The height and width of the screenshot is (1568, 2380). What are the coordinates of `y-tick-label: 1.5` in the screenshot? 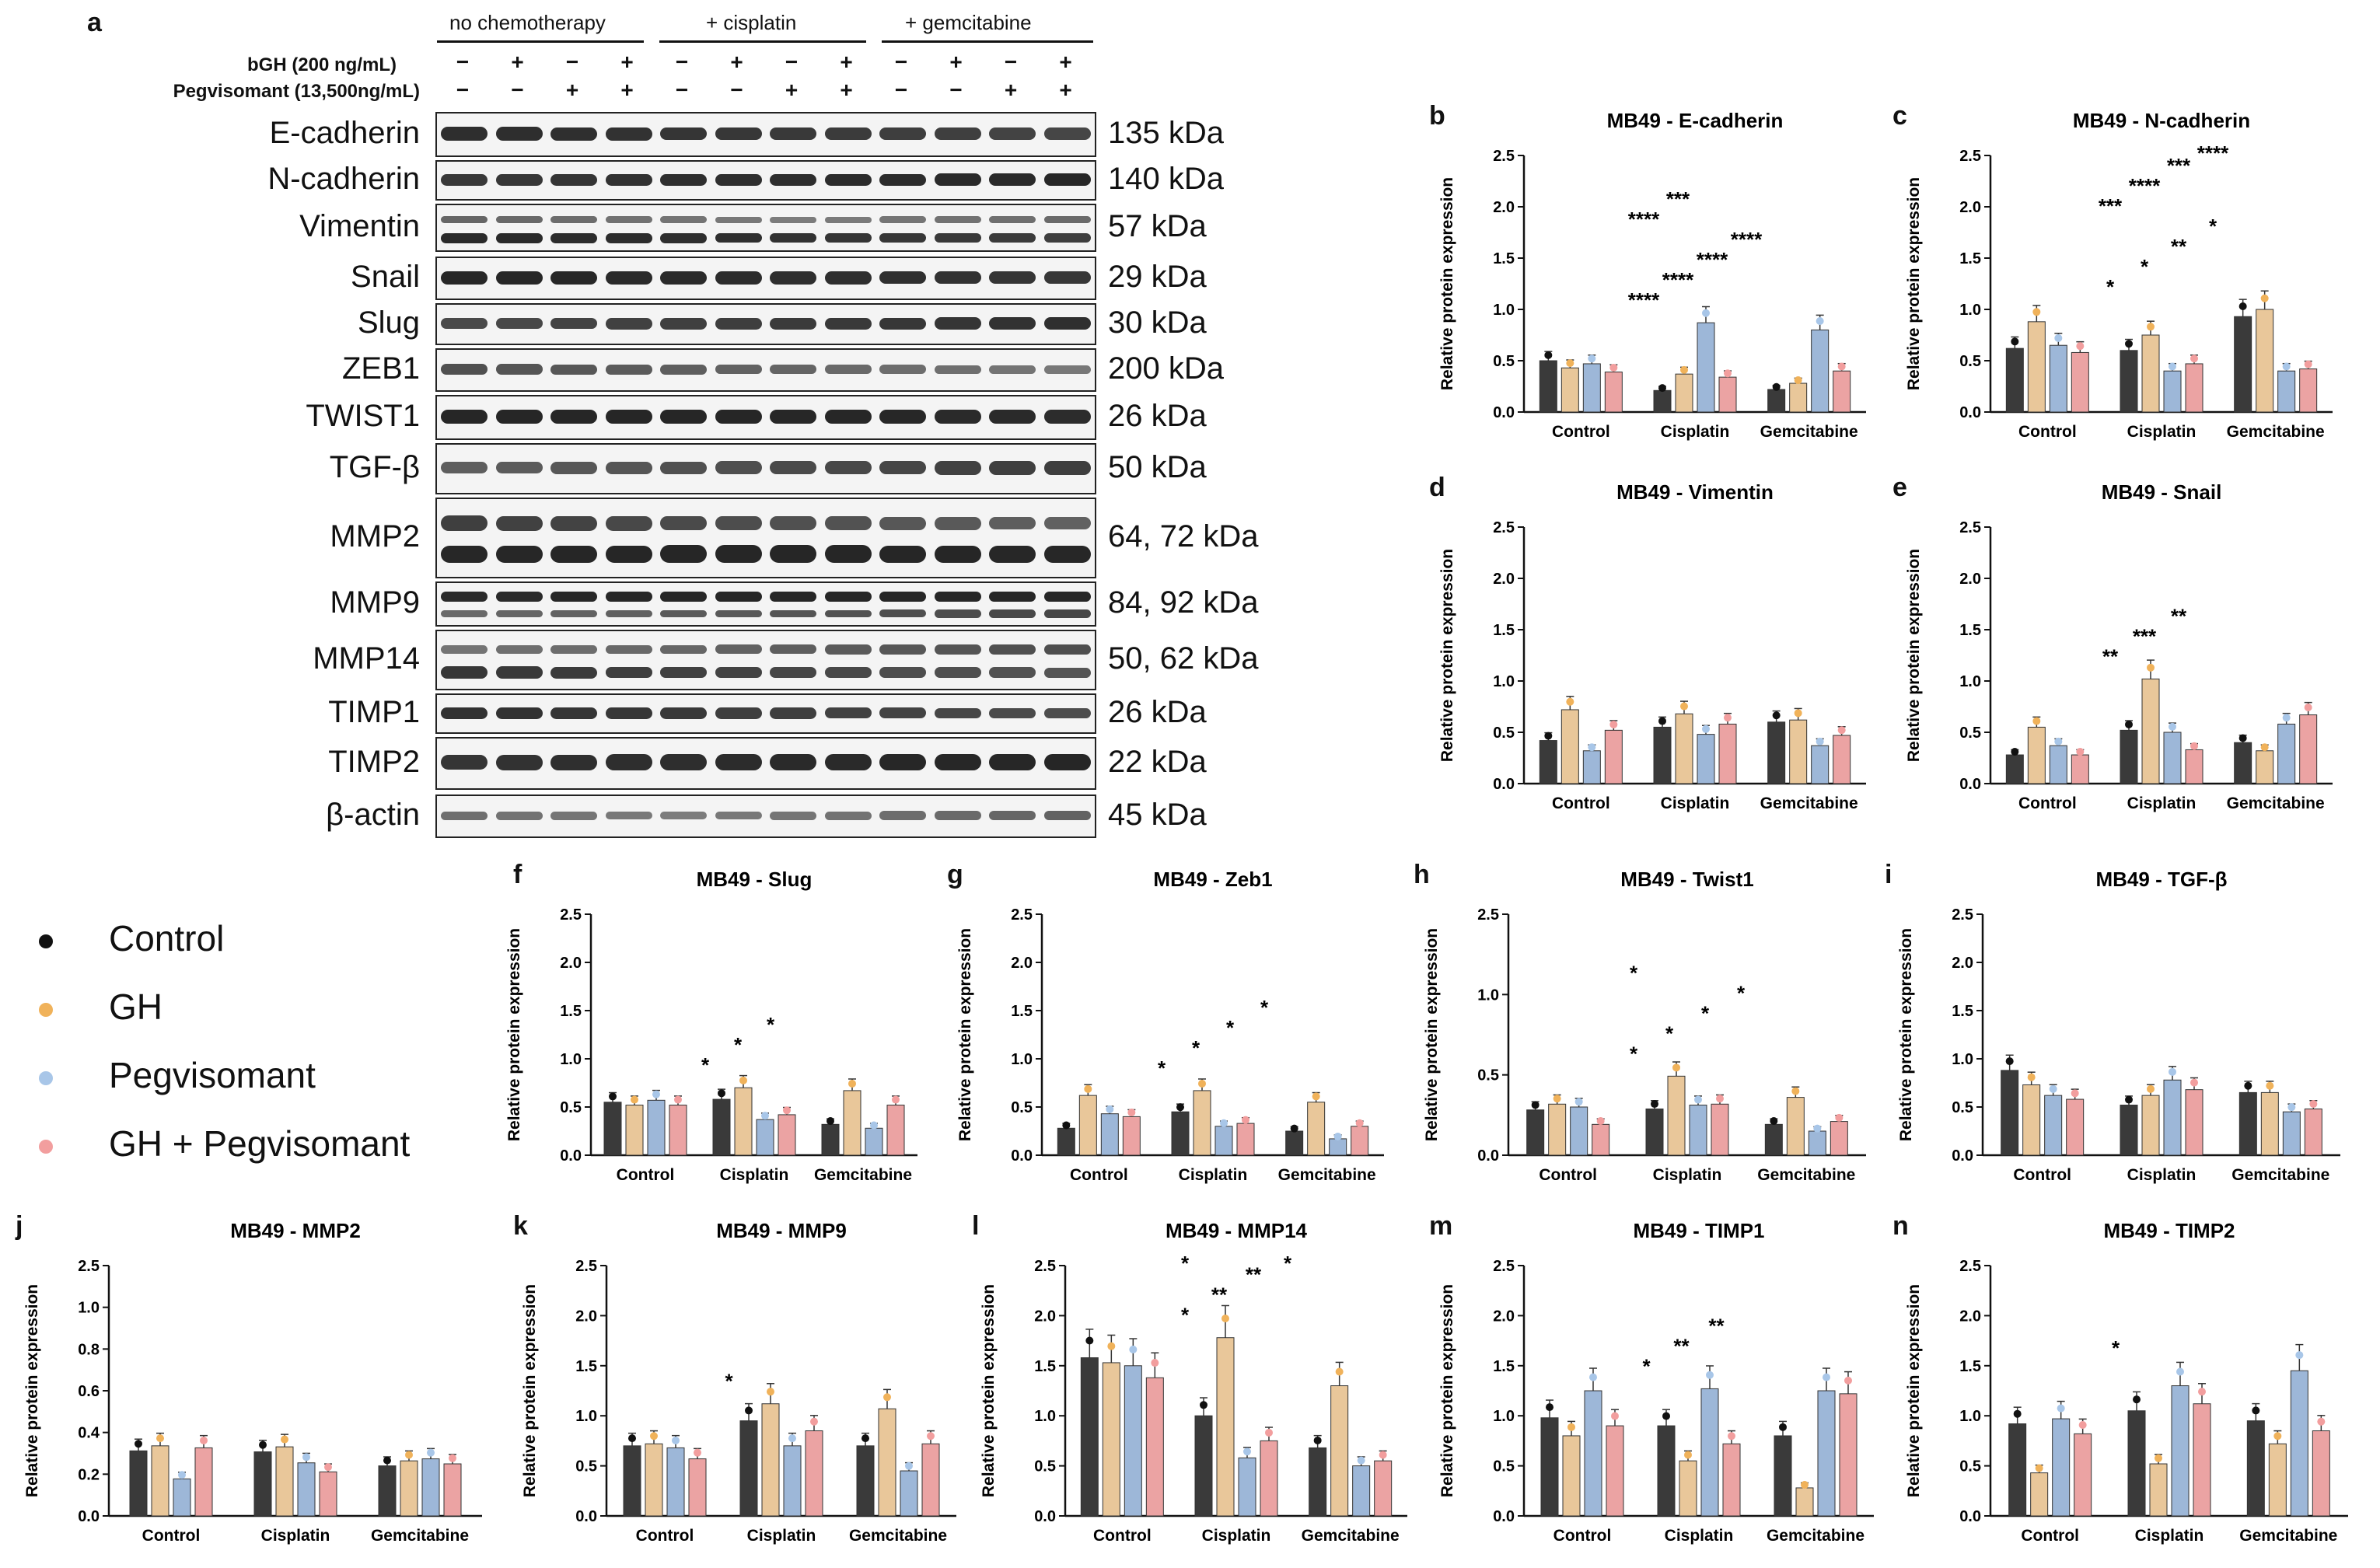 It's located at (1022, 1011).